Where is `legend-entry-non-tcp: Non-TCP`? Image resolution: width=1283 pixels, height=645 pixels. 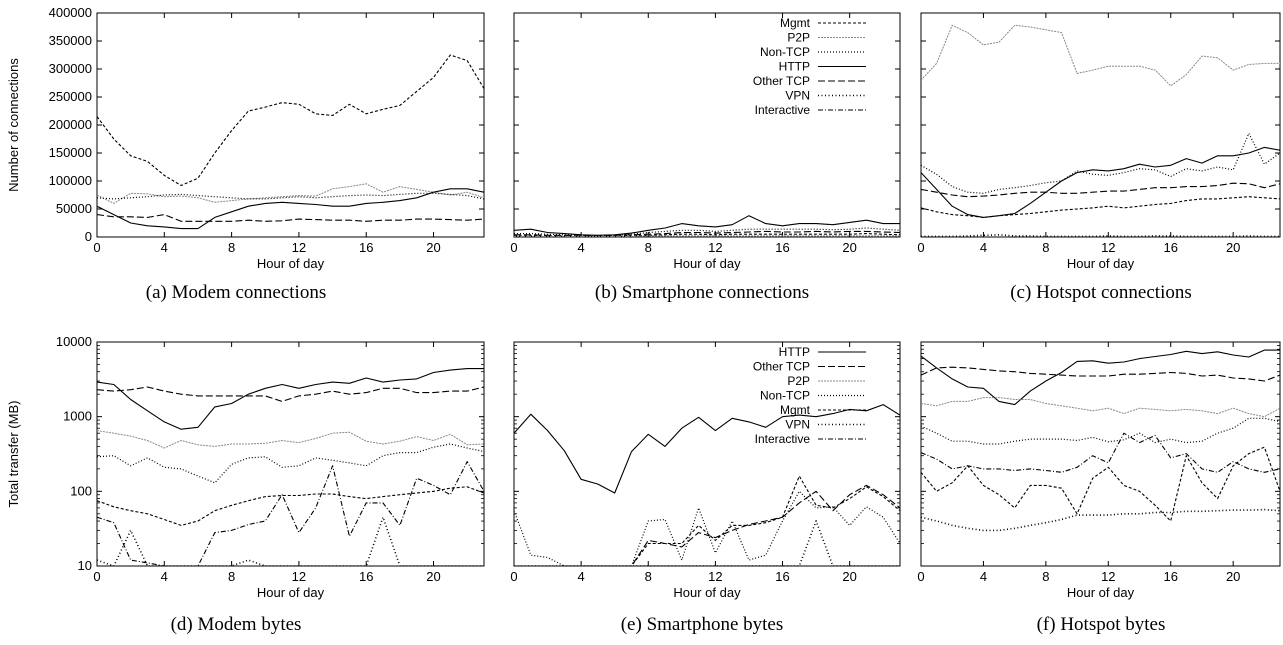 legend-entry-non-tcp: Non-TCP is located at coordinates (785, 396).